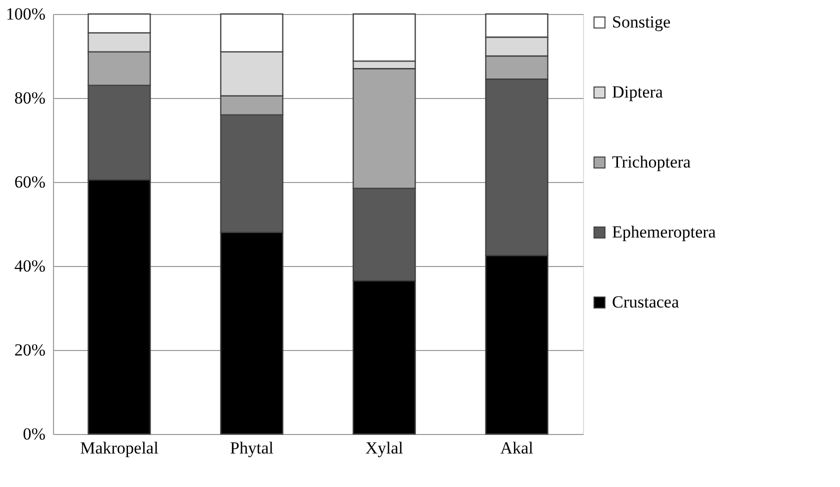  What do you see at coordinates (641, 22) in the screenshot?
I see `legend-label: Sonstige` at bounding box center [641, 22].